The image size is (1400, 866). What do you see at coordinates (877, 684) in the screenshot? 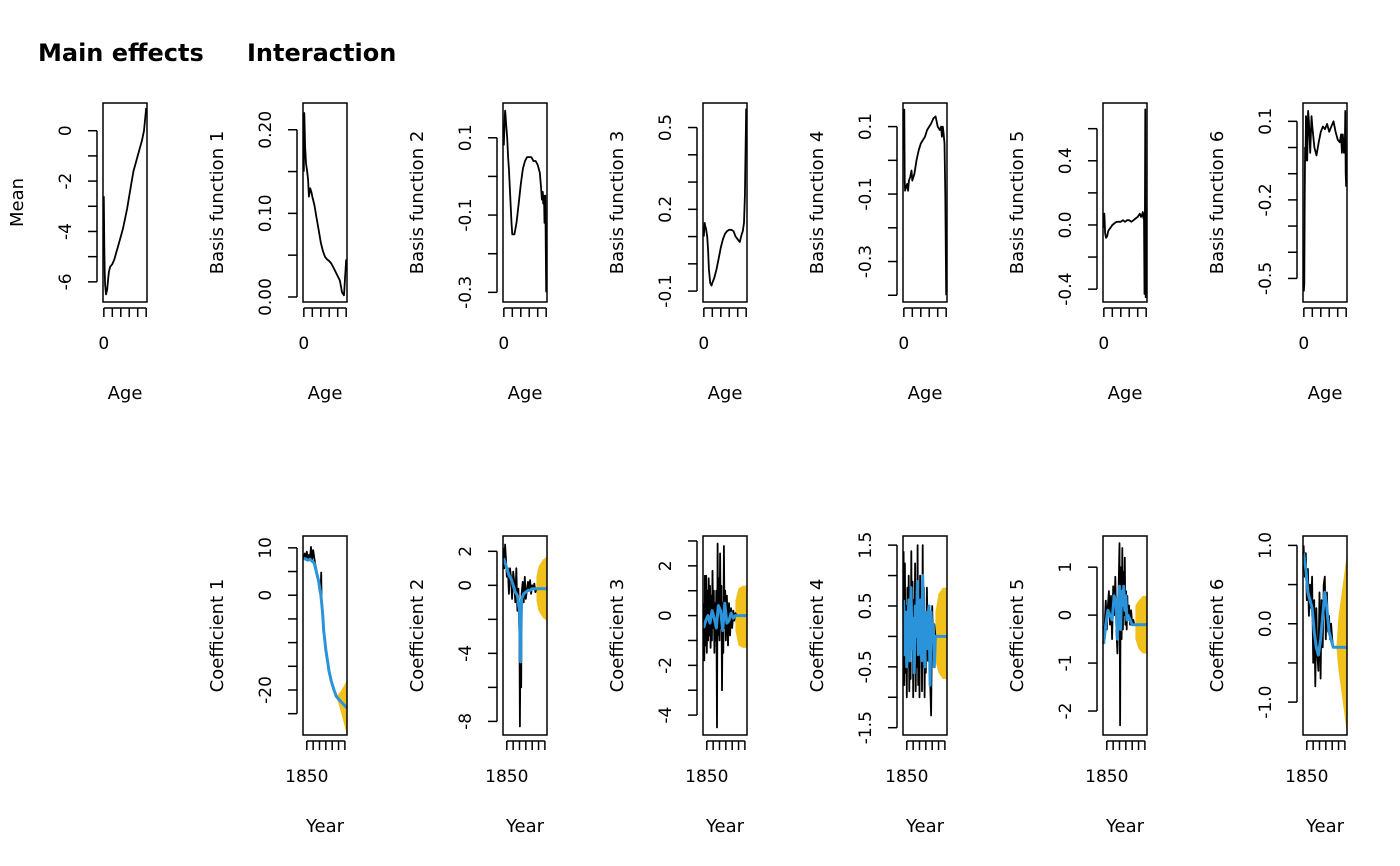
I see `panel-bottom-4: 1850 -1.5 -0.5 0.5 1.5 Year Coefficient 4` at bounding box center [877, 684].